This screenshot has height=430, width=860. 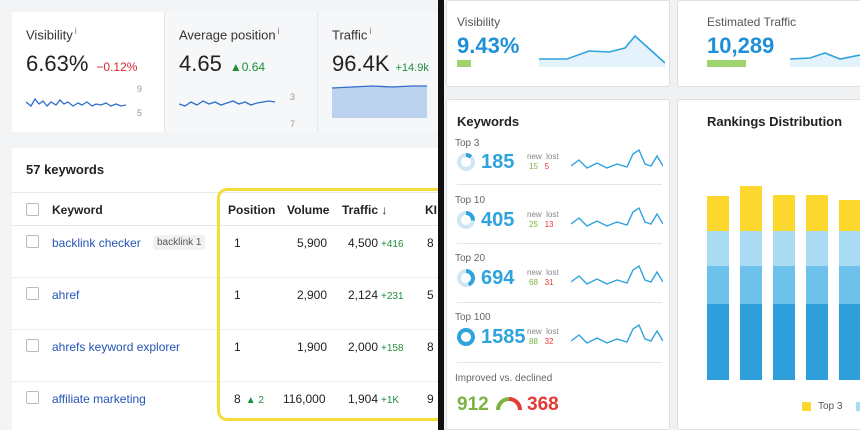 What do you see at coordinates (539, 166) in the screenshot?
I see `new-lost-values: 15 5` at bounding box center [539, 166].